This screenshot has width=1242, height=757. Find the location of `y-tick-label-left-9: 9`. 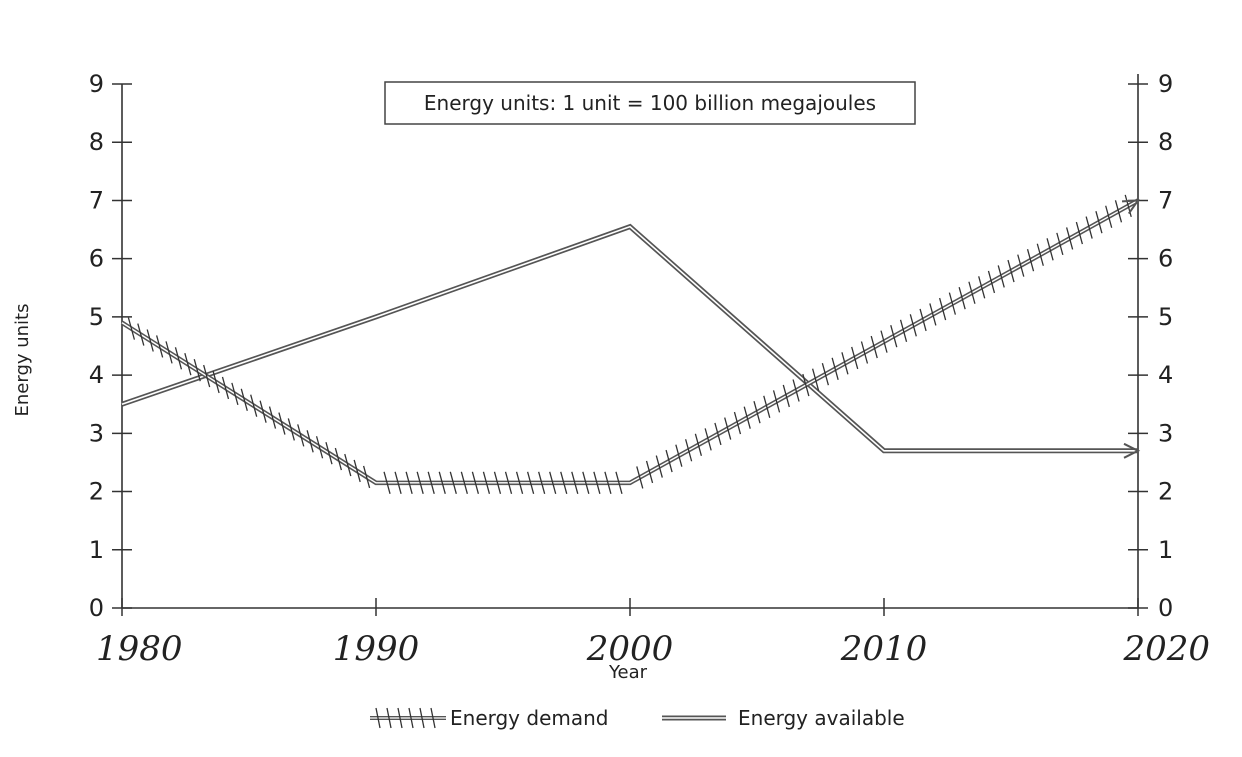

y-tick-label-left-9: 9 is located at coordinates (96, 84).